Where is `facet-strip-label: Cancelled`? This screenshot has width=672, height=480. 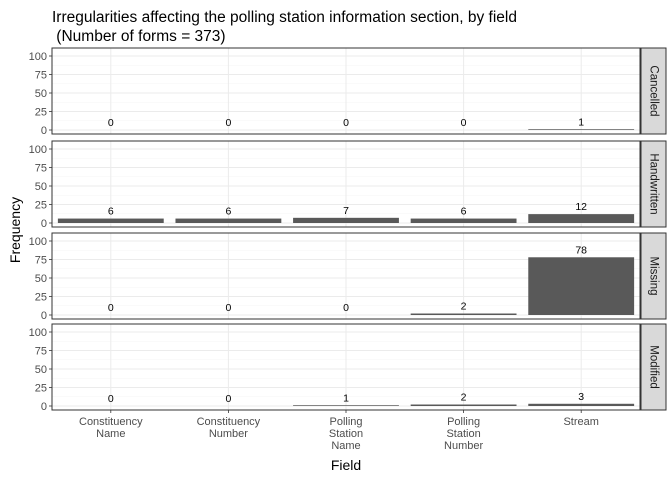 facet-strip-label: Cancelled is located at coordinates (654, 90).